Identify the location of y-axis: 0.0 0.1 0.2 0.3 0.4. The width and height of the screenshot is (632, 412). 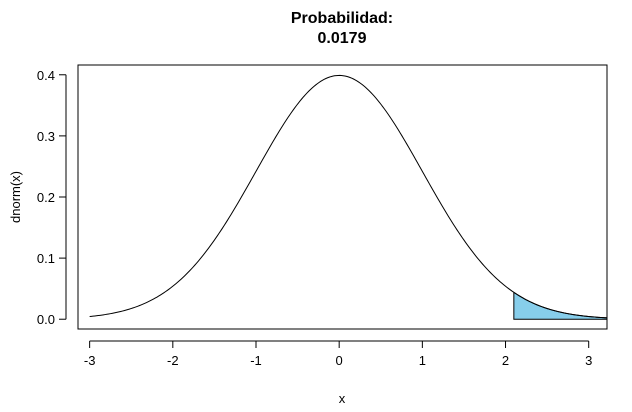
(52, 197).